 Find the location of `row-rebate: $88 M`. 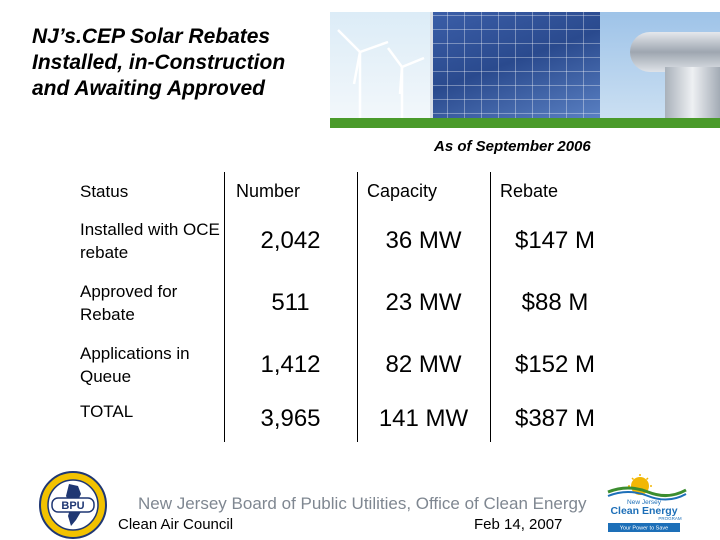

row-rebate: $88 M is located at coordinates (555, 302).